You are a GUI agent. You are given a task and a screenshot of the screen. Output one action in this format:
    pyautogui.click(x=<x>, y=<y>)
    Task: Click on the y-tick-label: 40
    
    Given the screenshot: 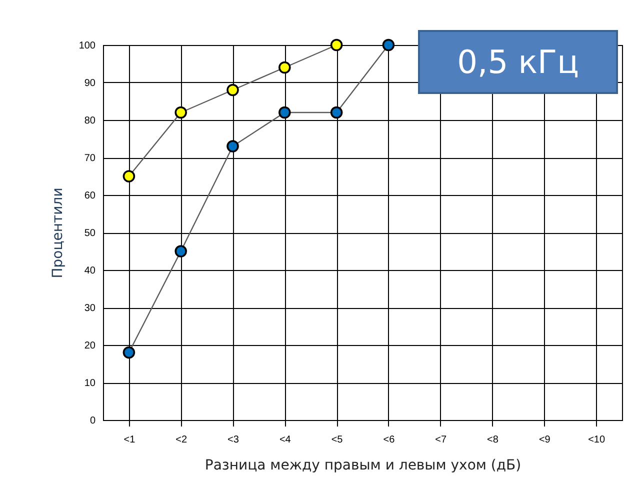 What is the action you would take?
    pyautogui.click(x=90, y=271)
    